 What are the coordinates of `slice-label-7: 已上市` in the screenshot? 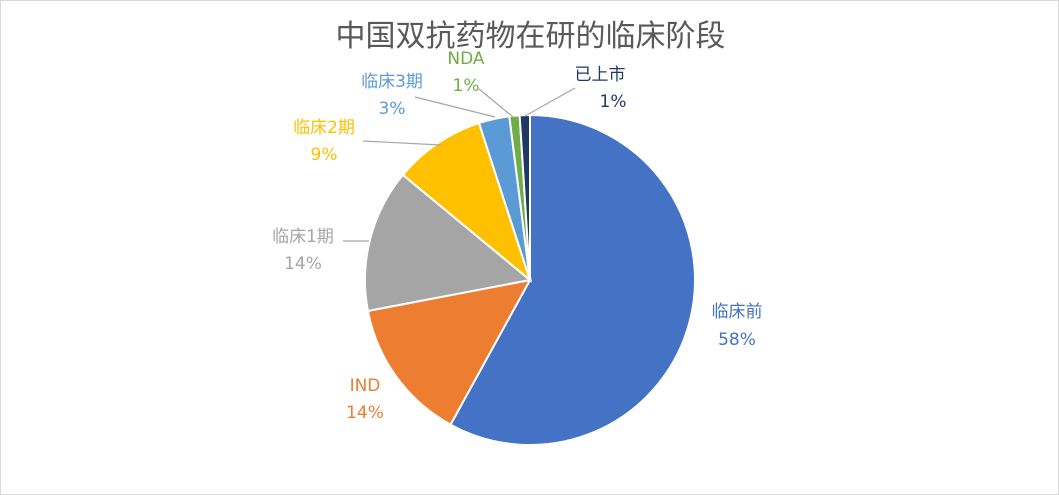 It's located at (600, 75).